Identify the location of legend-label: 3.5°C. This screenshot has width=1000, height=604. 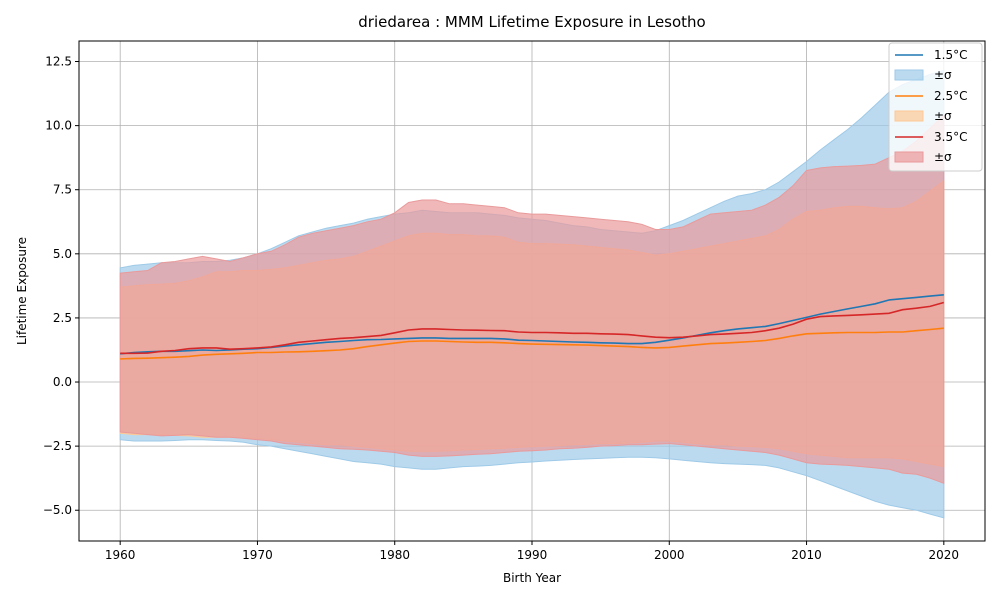
(950, 137).